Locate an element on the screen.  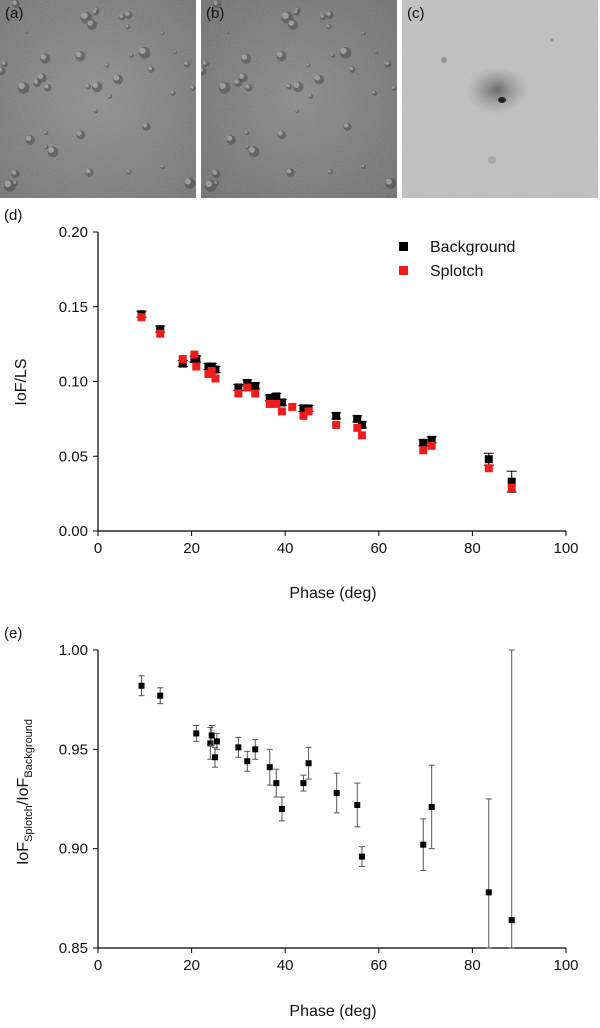
x-tick-label: 0 is located at coordinates (98, 965).